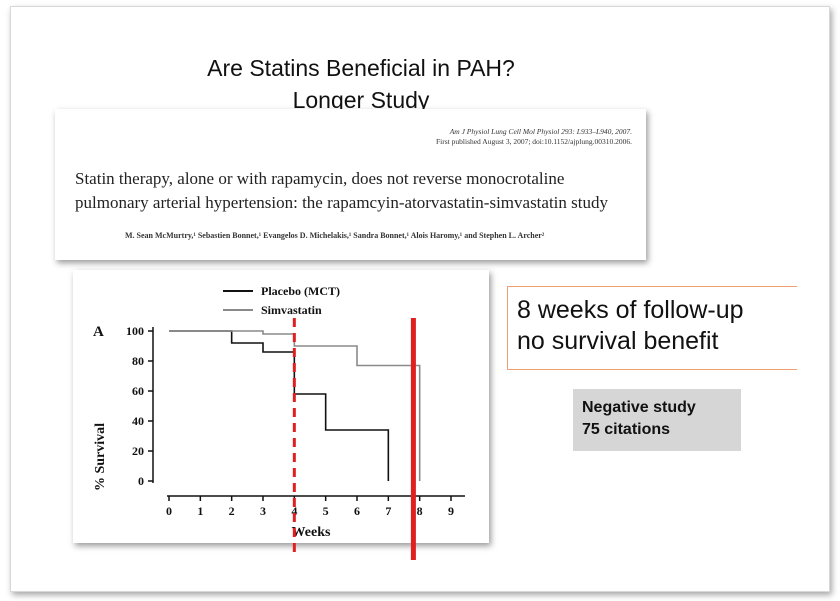 The height and width of the screenshot is (601, 840). What do you see at coordinates (291, 310) in the screenshot?
I see `legend-label-simvastatin: Simvastatin` at bounding box center [291, 310].